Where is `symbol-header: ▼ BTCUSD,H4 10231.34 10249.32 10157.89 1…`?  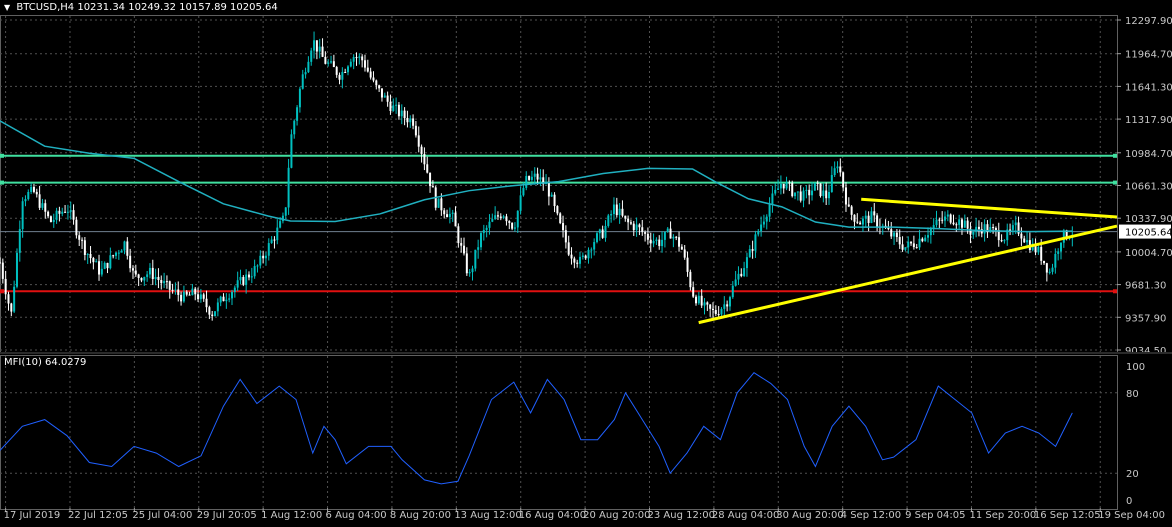
symbol-header: ▼ BTCUSD,H4 10231.34 10249.32 10157.89 1… is located at coordinates (141, 7).